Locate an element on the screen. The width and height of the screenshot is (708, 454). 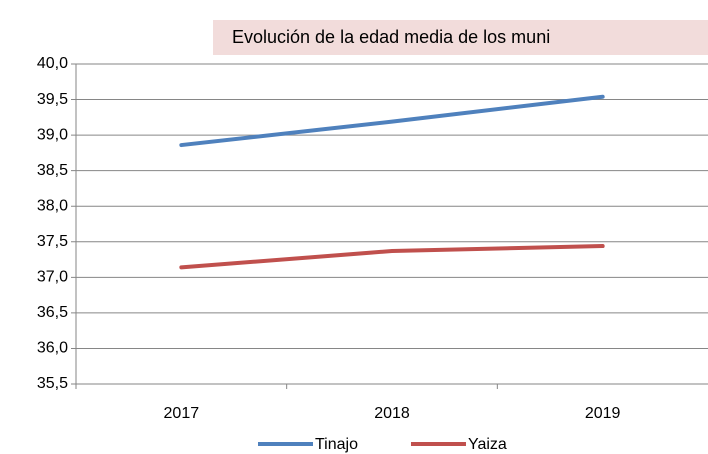
y-tick-label: 36,0 is located at coordinates (52, 348).